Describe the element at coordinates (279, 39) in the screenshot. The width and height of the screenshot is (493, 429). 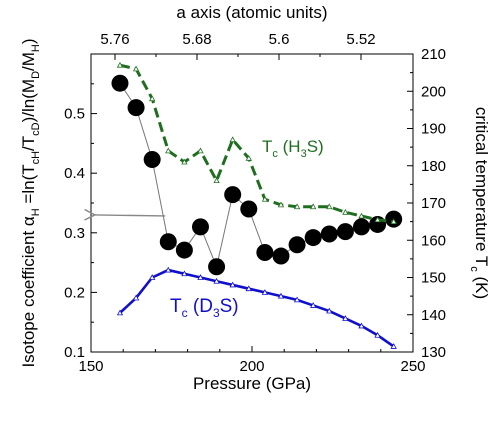
I see `top-tick-label: 5.6` at that location.